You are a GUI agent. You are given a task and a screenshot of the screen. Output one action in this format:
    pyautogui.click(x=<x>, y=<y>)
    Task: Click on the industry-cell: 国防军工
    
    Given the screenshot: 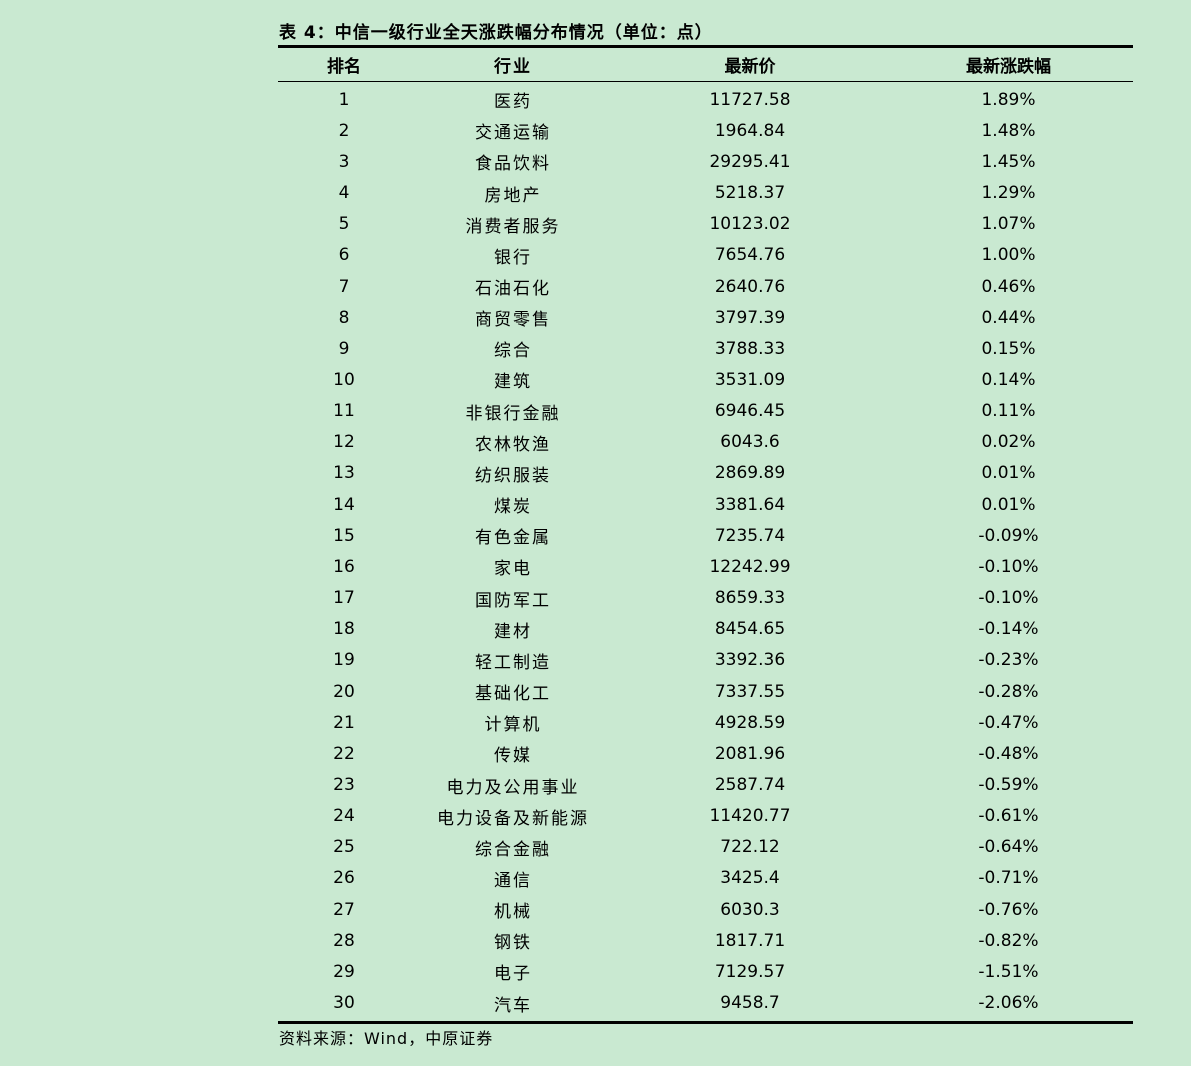 What is the action you would take?
    pyautogui.click(x=513, y=600)
    